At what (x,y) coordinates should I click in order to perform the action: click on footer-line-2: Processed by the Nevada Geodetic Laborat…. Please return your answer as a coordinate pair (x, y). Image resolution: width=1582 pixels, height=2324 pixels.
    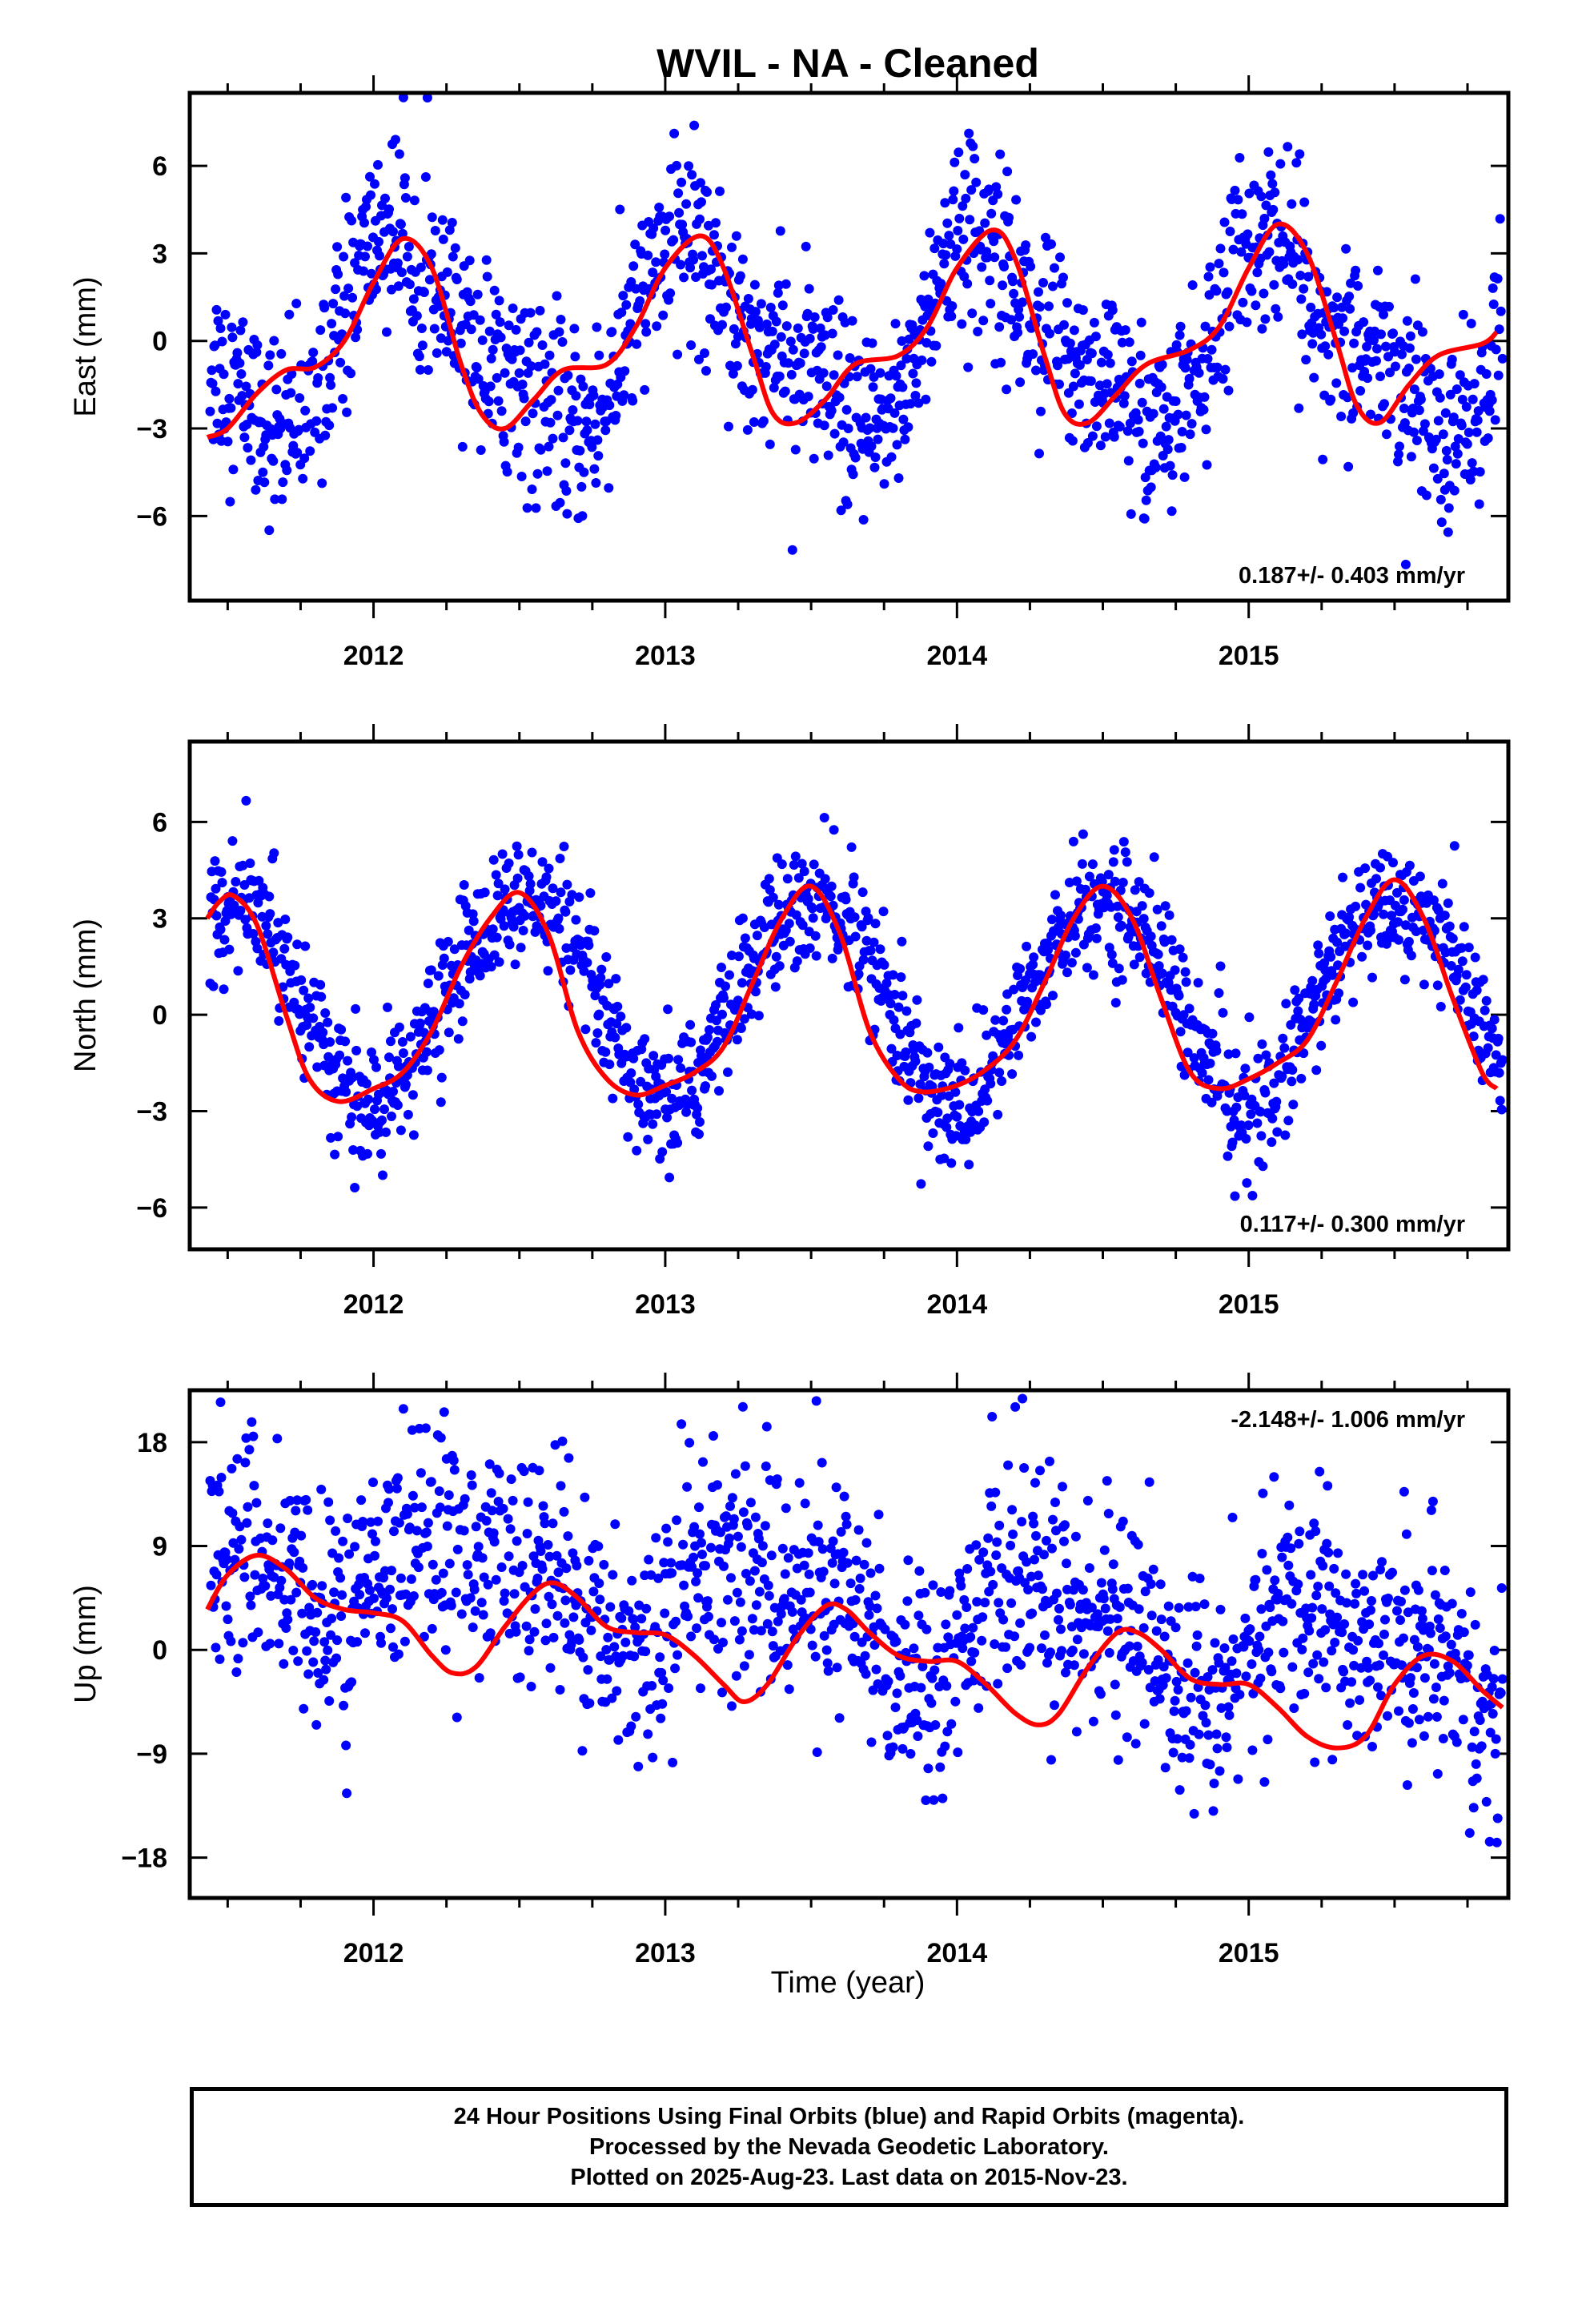
    Looking at the image, I should click on (849, 2147).